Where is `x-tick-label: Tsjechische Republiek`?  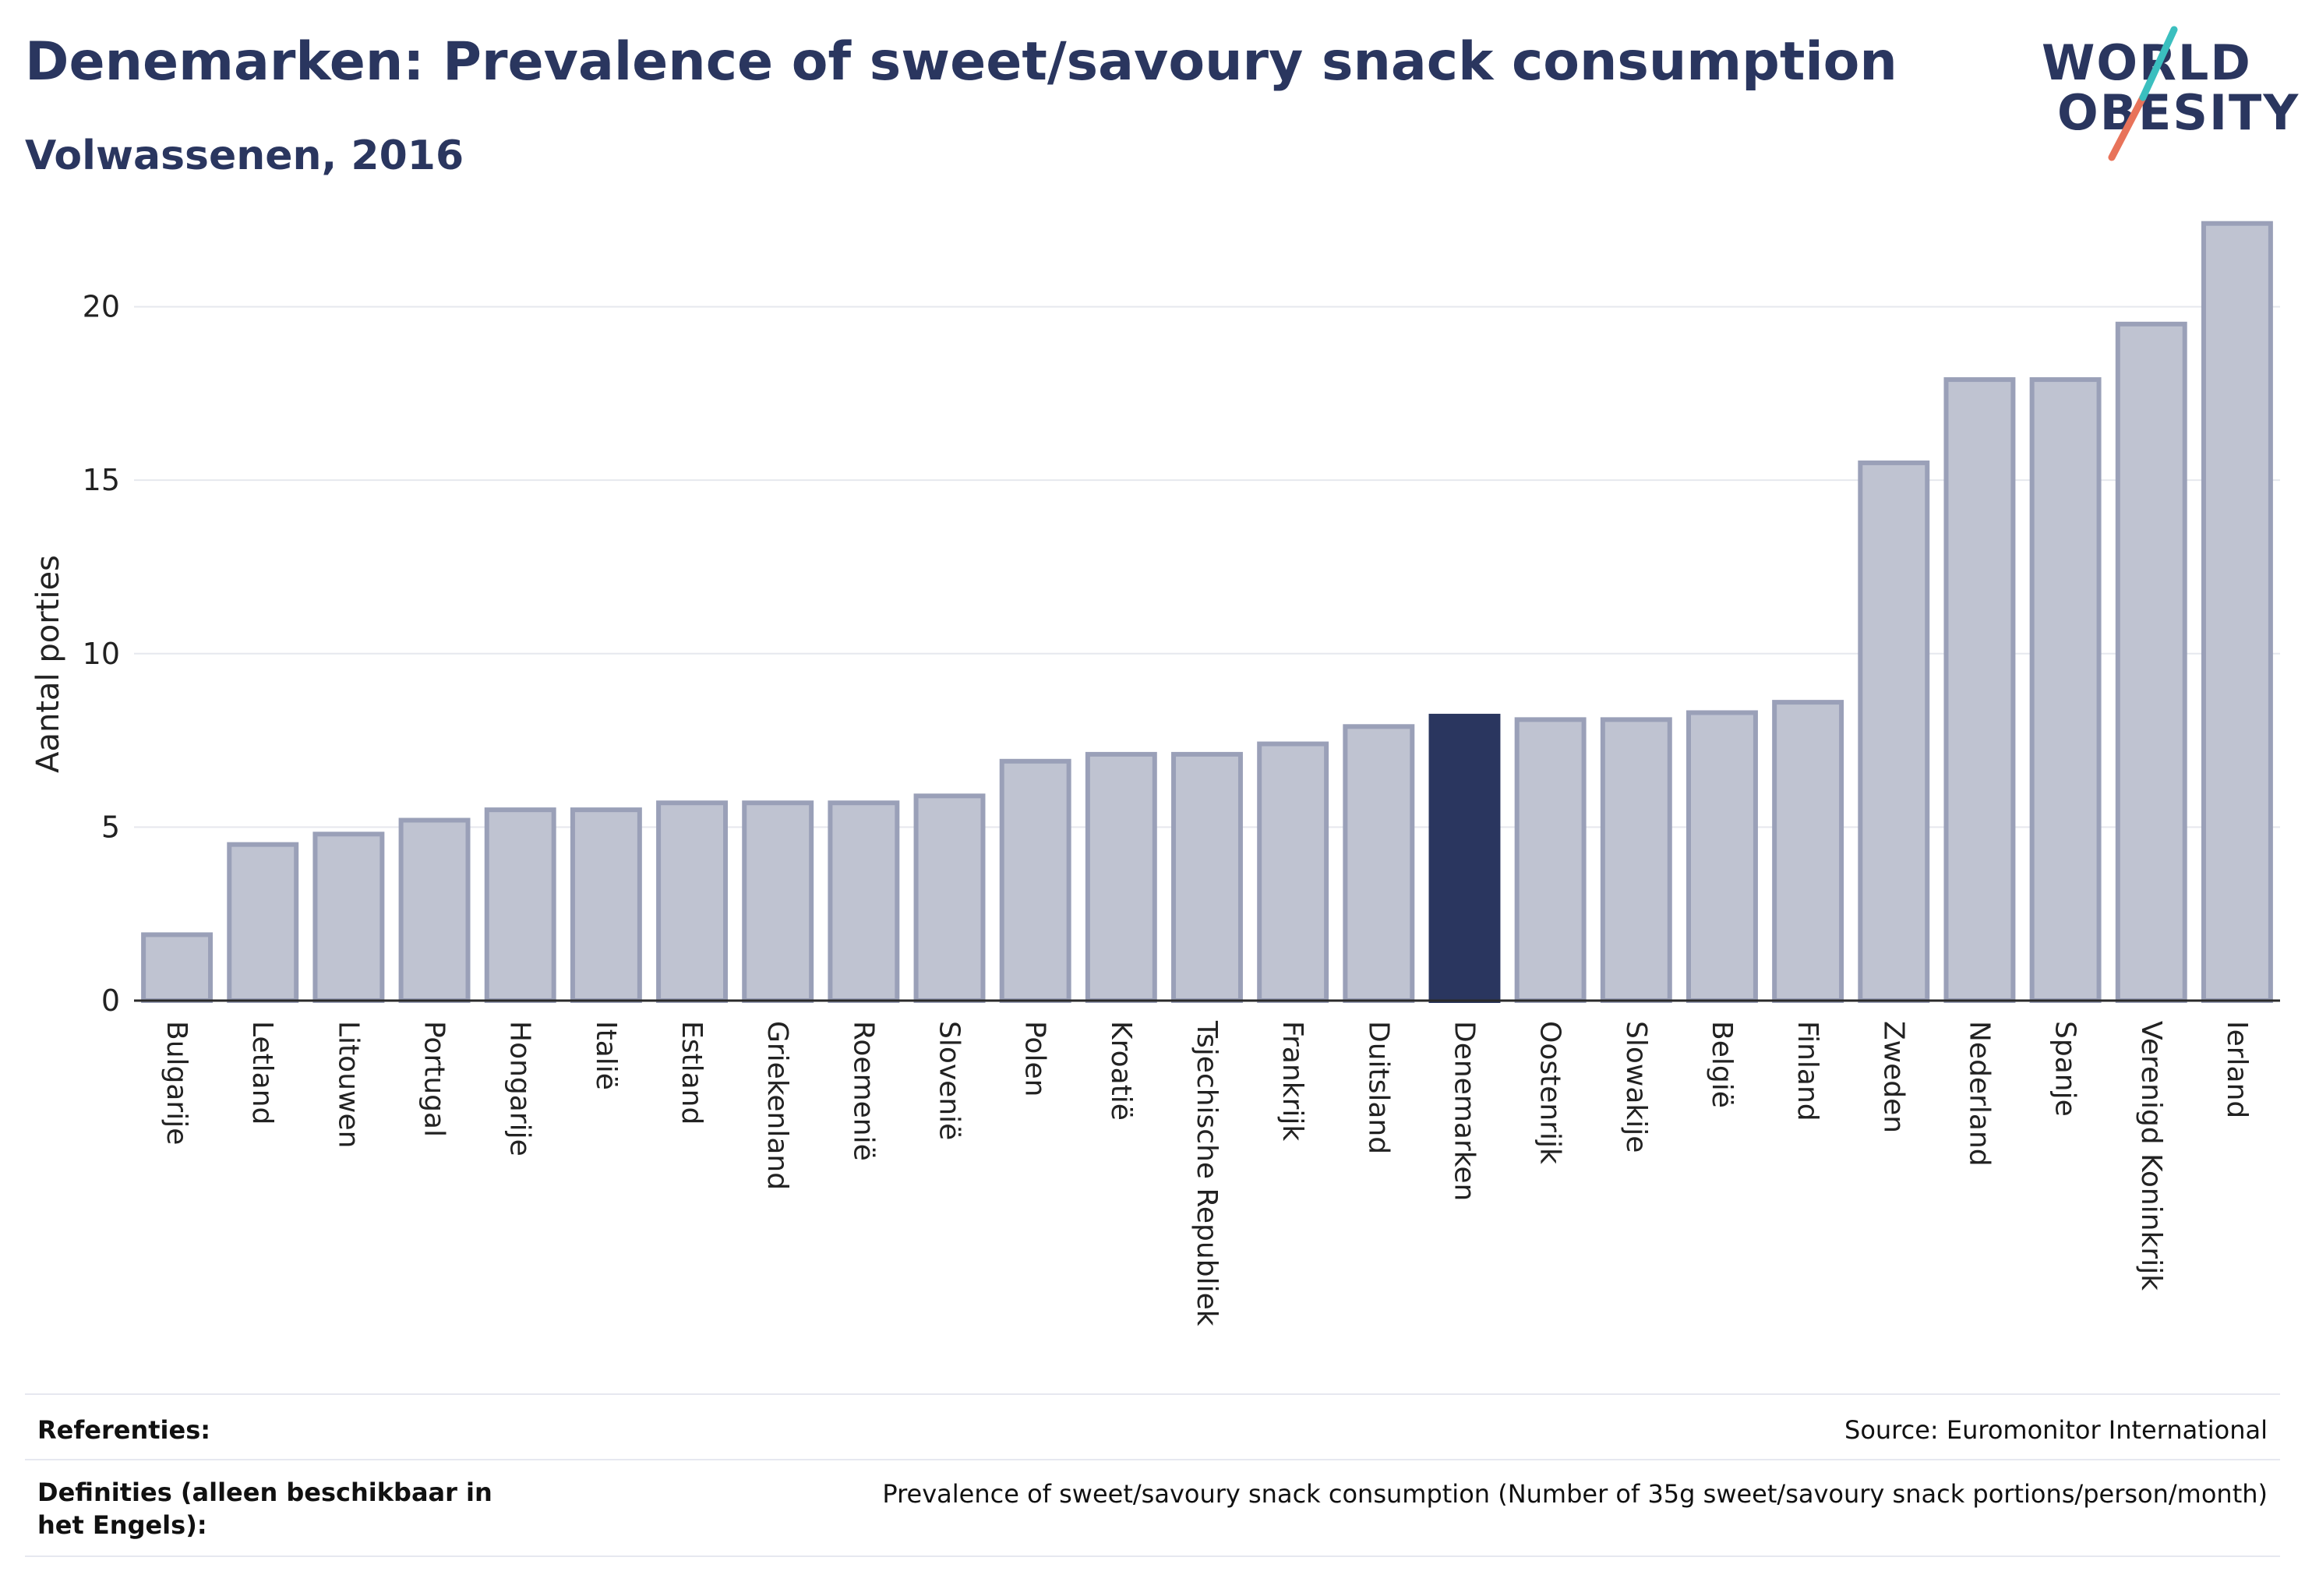 x-tick-label: Tsjechische Republiek is located at coordinates (1207, 1173).